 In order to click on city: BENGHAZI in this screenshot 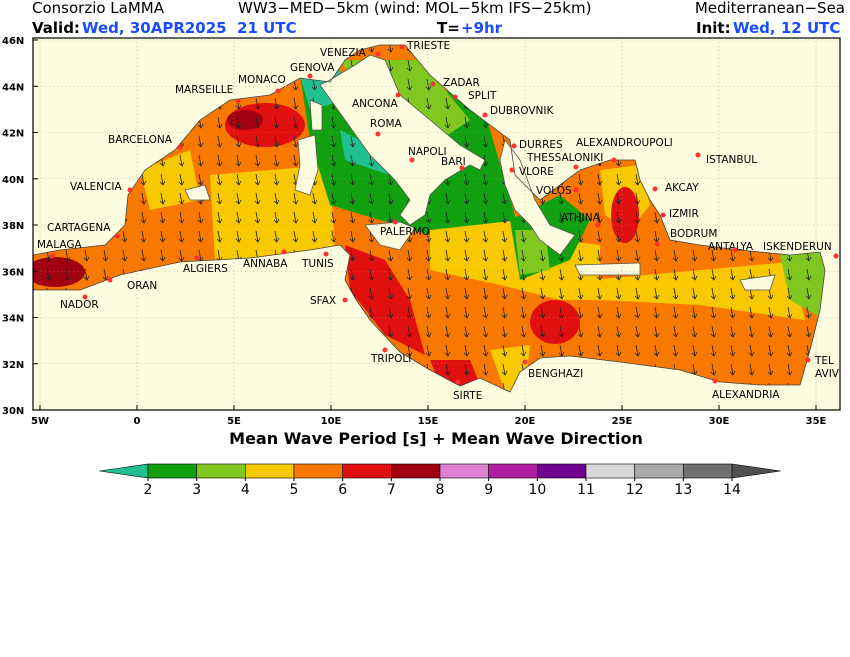, I will do `click(555, 374)`.